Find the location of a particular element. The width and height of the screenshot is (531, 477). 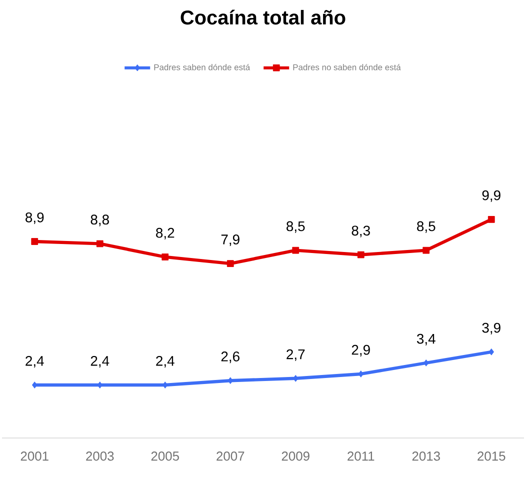

data-label: 8,3 is located at coordinates (361, 232).